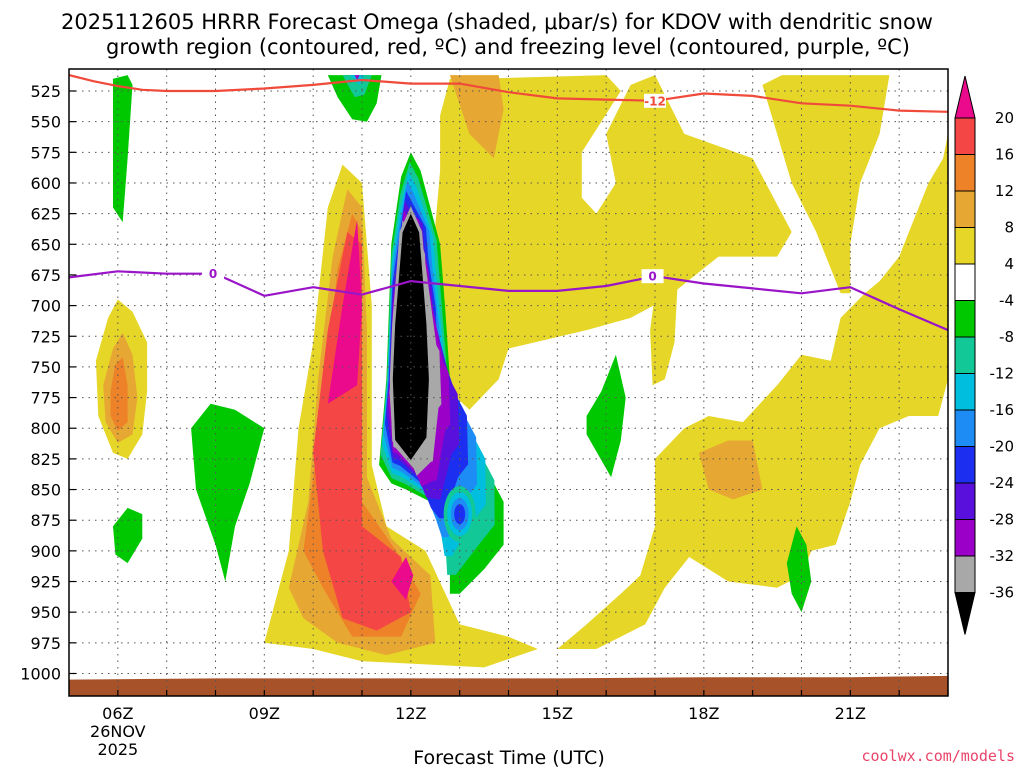 The height and width of the screenshot is (768, 1024). What do you see at coordinates (938, 756) in the screenshot?
I see `credit-text: coolwx.com/models` at bounding box center [938, 756].